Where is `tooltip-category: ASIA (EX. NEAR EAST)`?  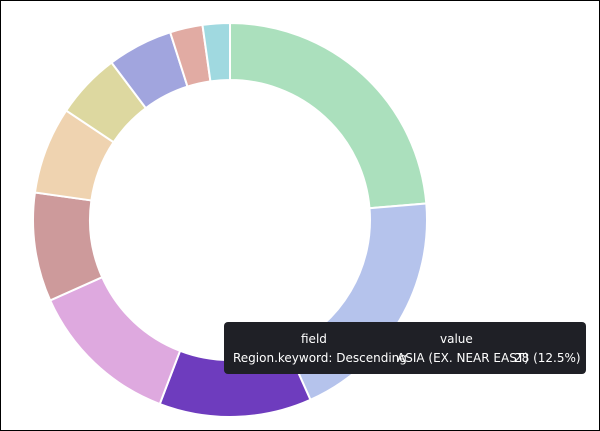 tooltip-category: ASIA (EX. NEAR EAST) is located at coordinates (463, 358).